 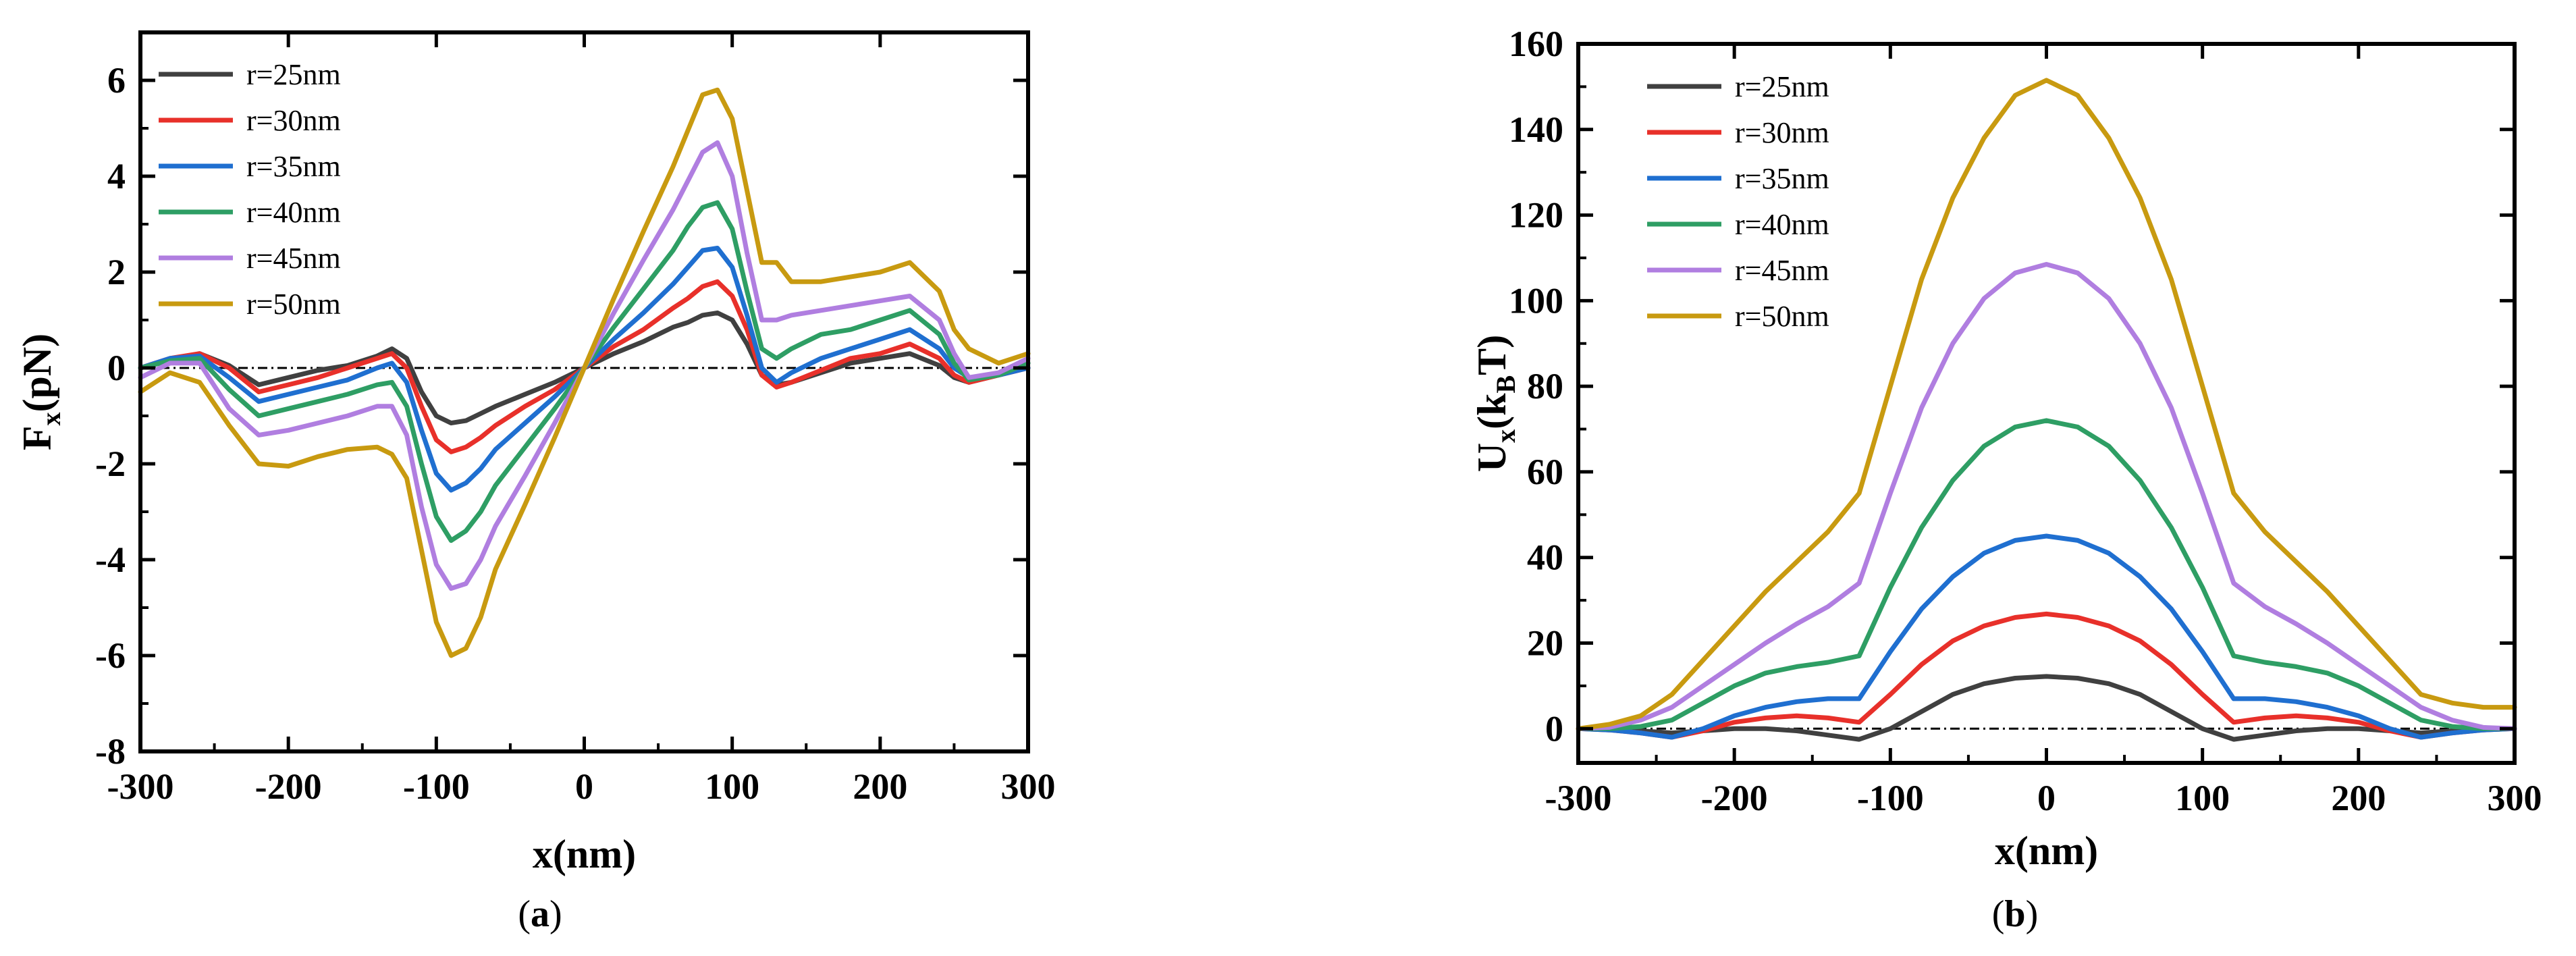 What do you see at coordinates (111, 751) in the screenshot?
I see `y-tick-label: -8` at bounding box center [111, 751].